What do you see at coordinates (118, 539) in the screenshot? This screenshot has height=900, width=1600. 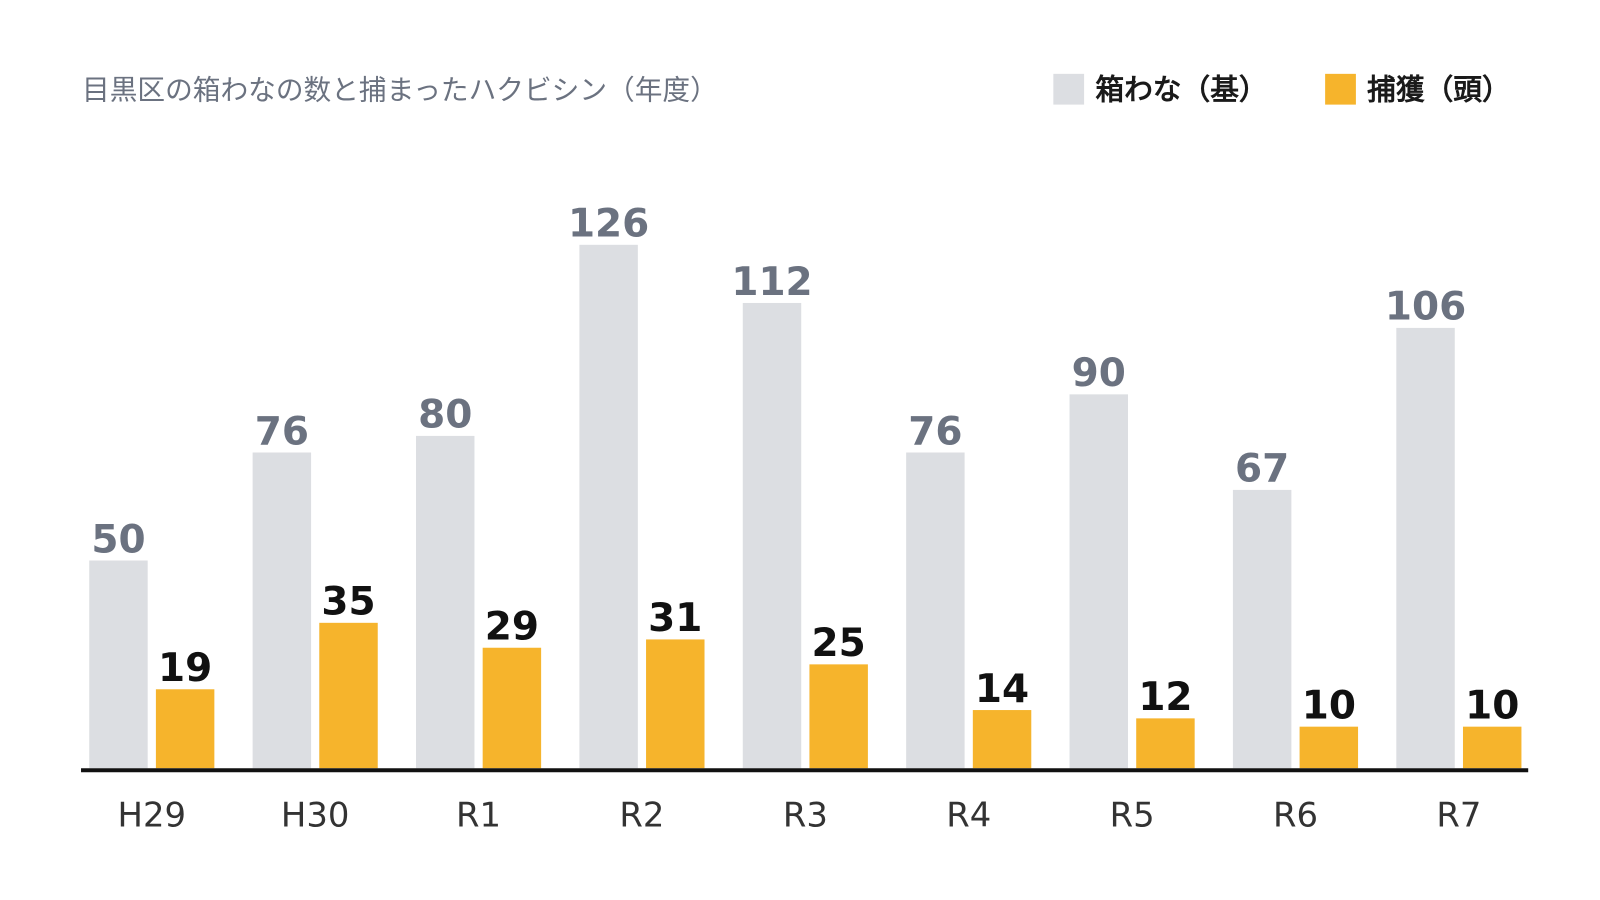 I see `value-label: 50` at bounding box center [118, 539].